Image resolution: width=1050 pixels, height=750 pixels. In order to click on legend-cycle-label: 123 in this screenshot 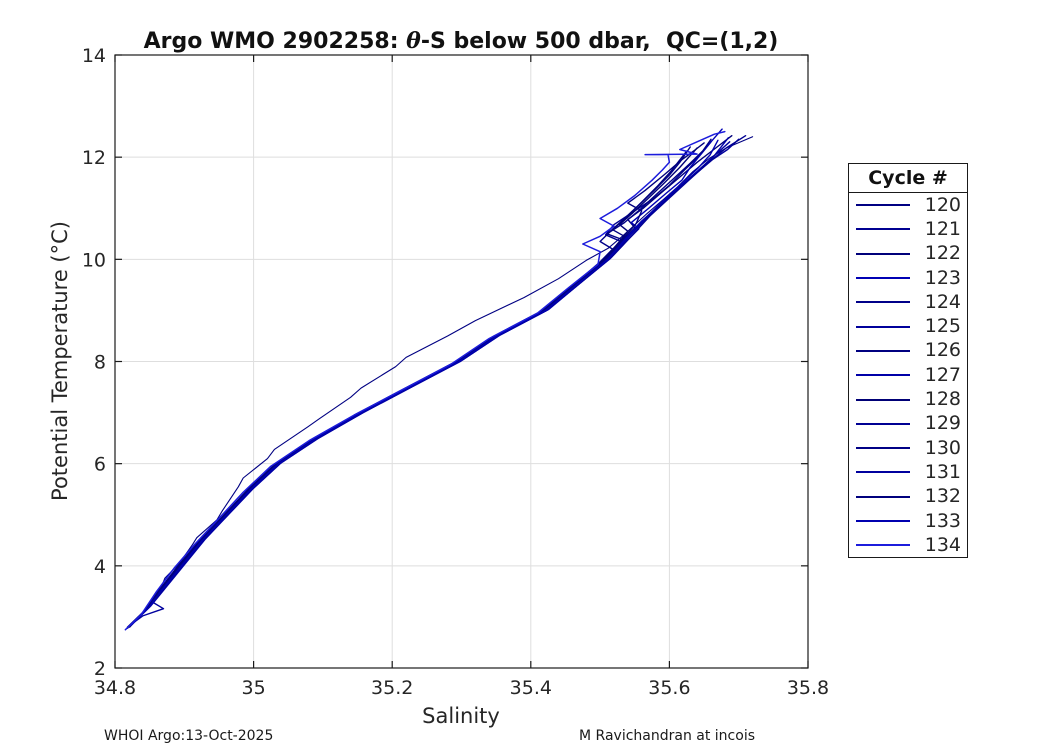, I will do `click(942, 277)`.